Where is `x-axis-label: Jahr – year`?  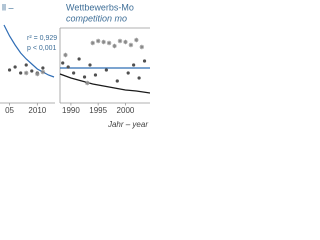
x-axis-label: Jahr – year is located at coordinates (127, 124).